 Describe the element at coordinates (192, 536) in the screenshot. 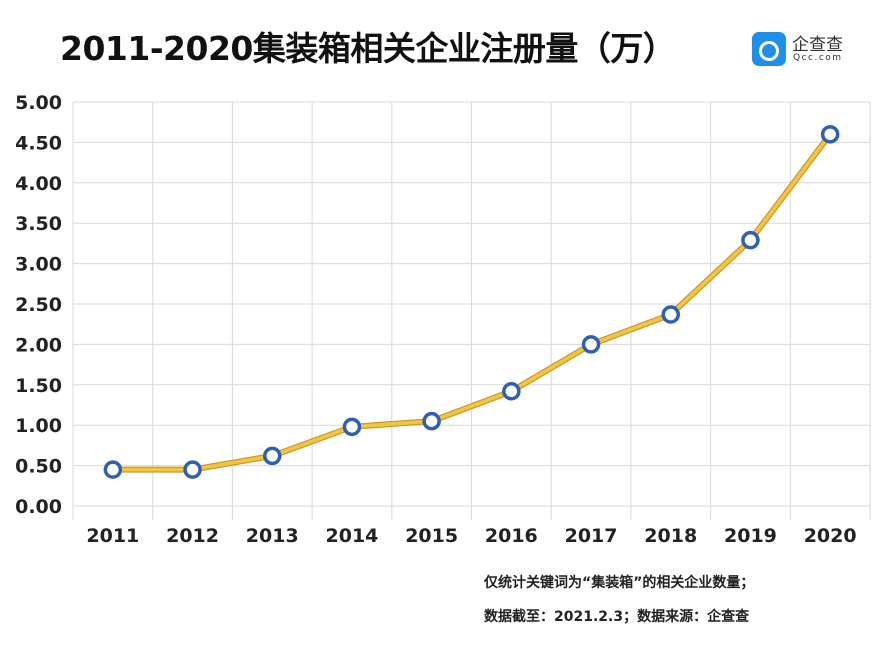

I see `x-tick-label: 2012` at that location.